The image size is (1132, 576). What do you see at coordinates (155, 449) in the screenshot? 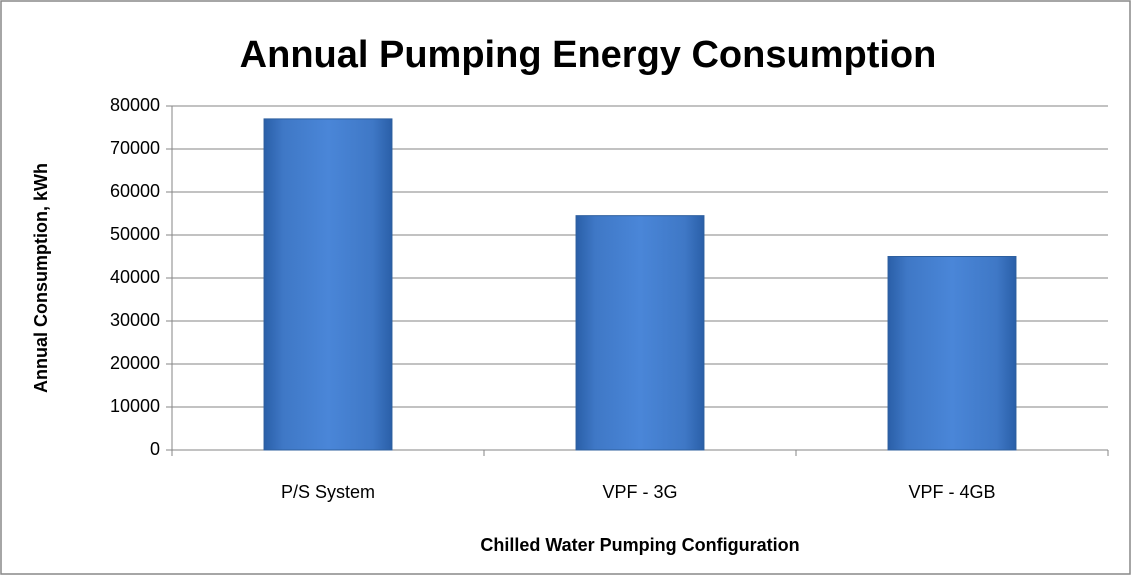
I see `y-tick-label: 0` at bounding box center [155, 449].